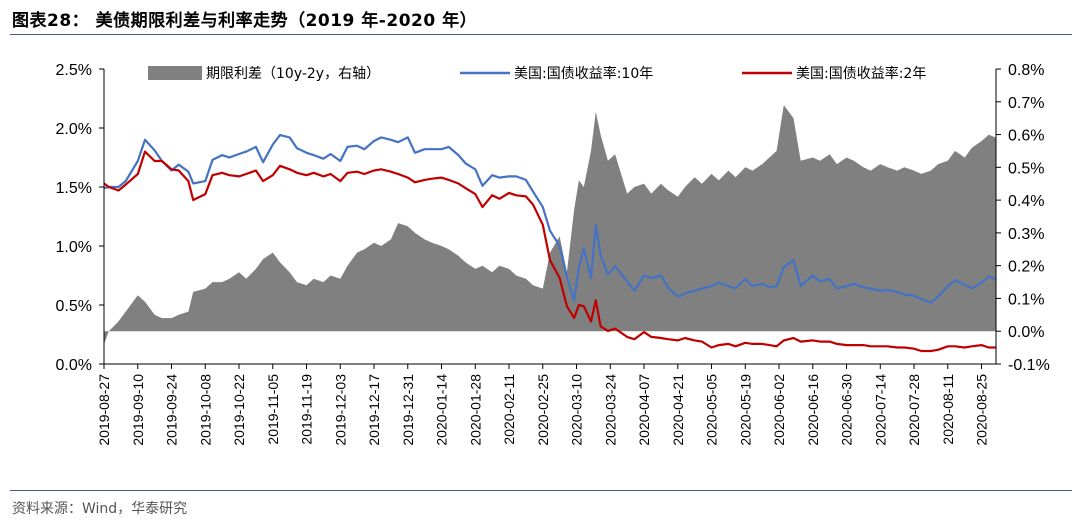 This screenshot has height=527, width=1080. What do you see at coordinates (74, 247) in the screenshot?
I see `left-tick-label: 1.0%` at bounding box center [74, 247].